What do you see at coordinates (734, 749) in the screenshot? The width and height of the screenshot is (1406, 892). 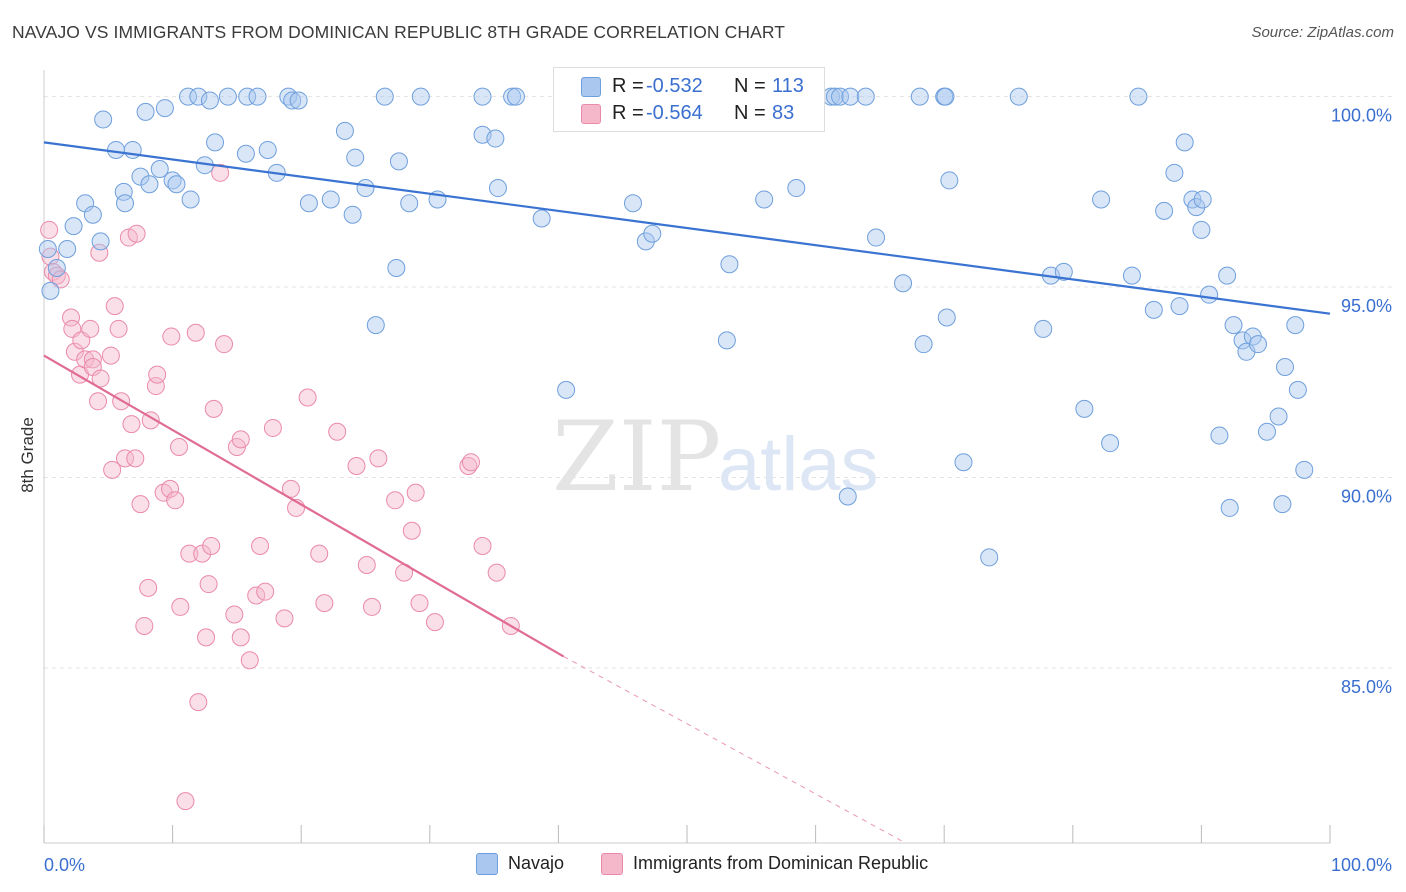 I see `dominican-trend-extension` at bounding box center [734, 749].